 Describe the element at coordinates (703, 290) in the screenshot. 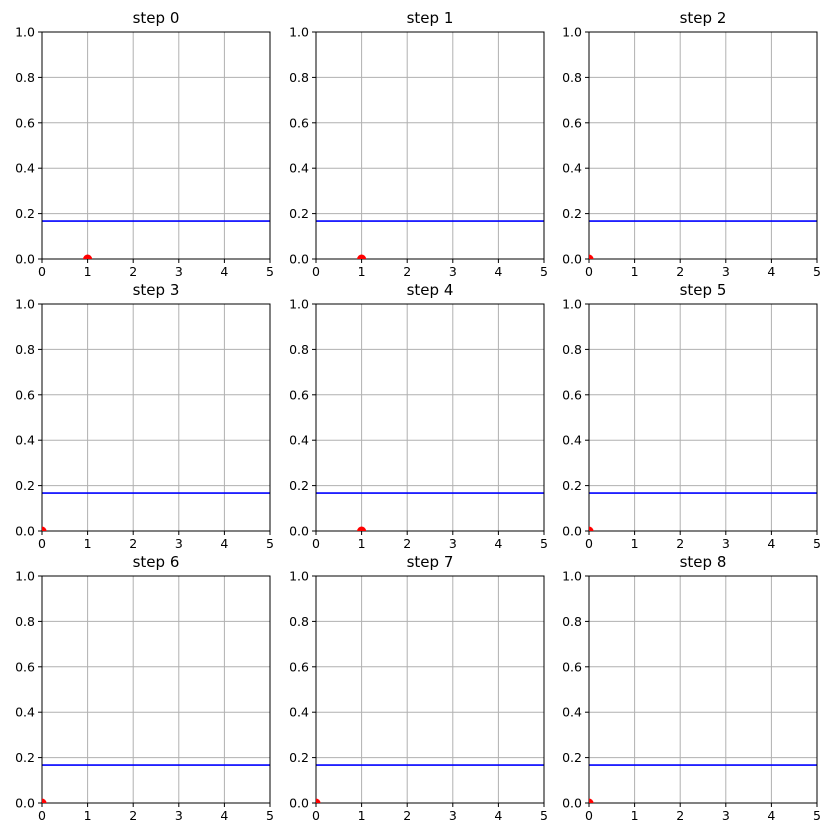

I see `subplot-title: step 5` at that location.